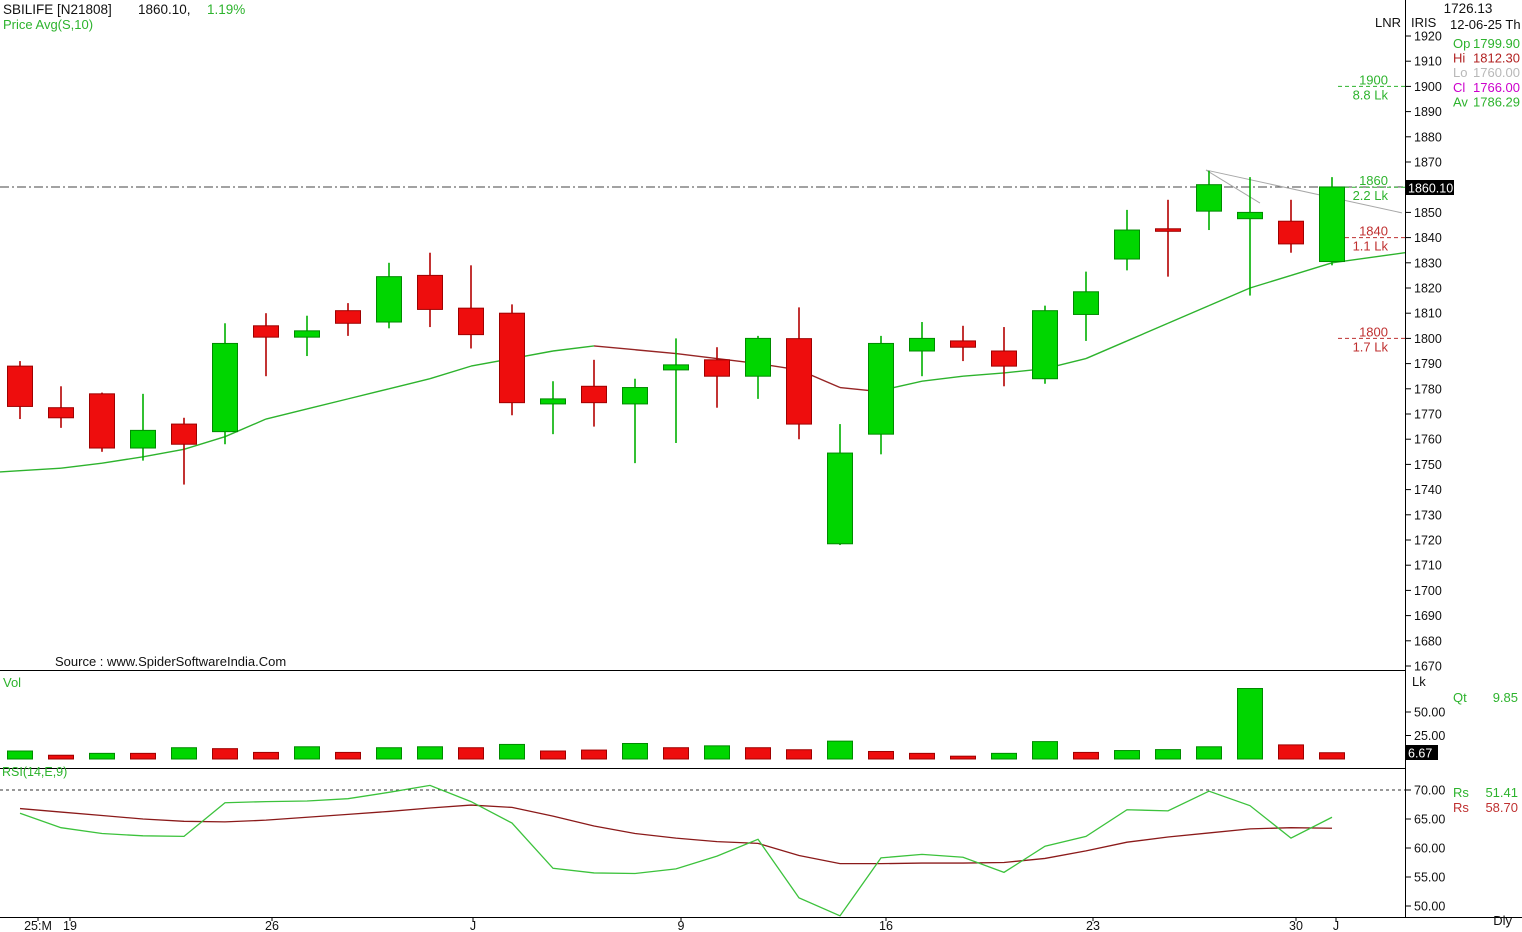  Describe the element at coordinates (1428, 415) in the screenshot. I see `price-tick-label: 1770` at that location.